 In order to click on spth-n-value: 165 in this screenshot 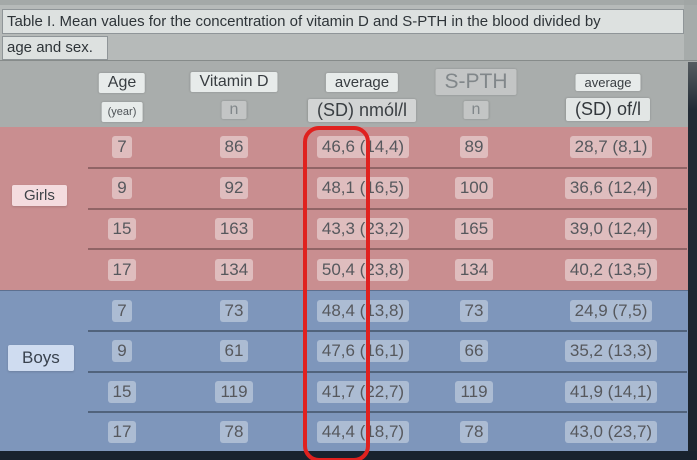, I will do `click(474, 228)`.